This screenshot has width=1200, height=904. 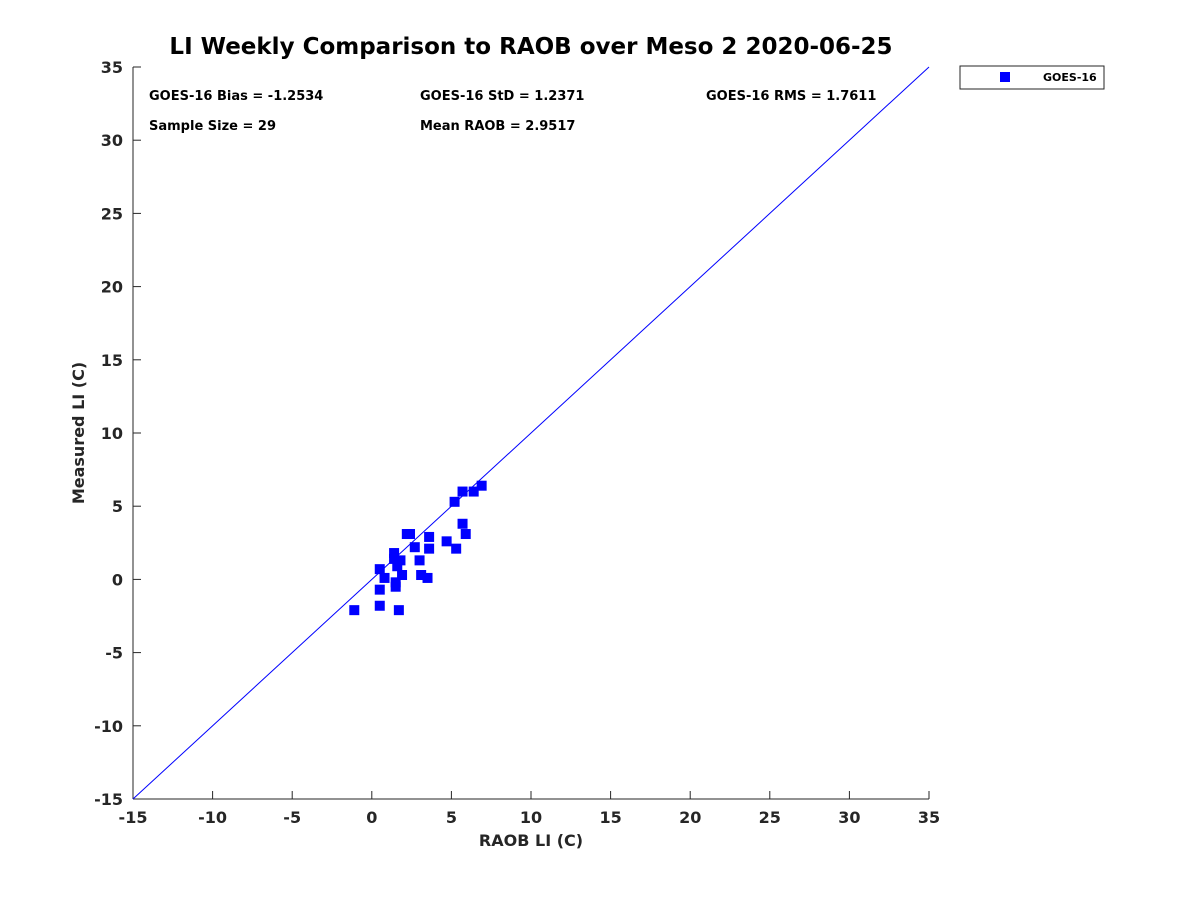 I want to click on y-tick-label: 25, so click(x=112, y=213).